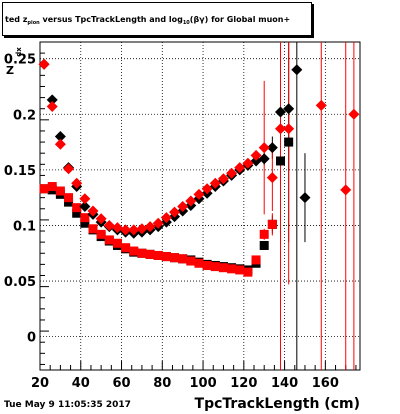 The width and height of the screenshot is (400, 414). I want to click on y-tick-label: 0.05, so click(20, 282).